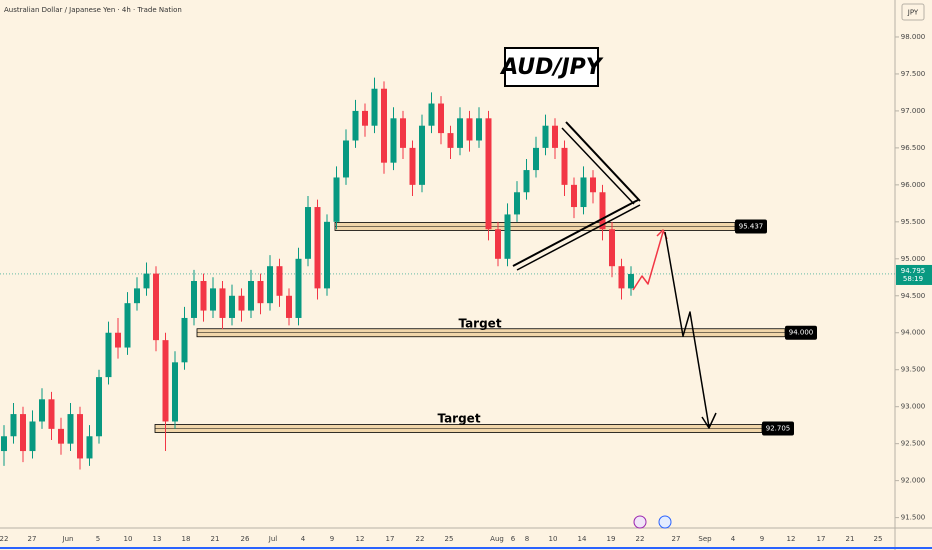 The height and width of the screenshot is (550, 932). Describe the element at coordinates (551, 67) in the screenshot. I see `symbol-box` at that location.